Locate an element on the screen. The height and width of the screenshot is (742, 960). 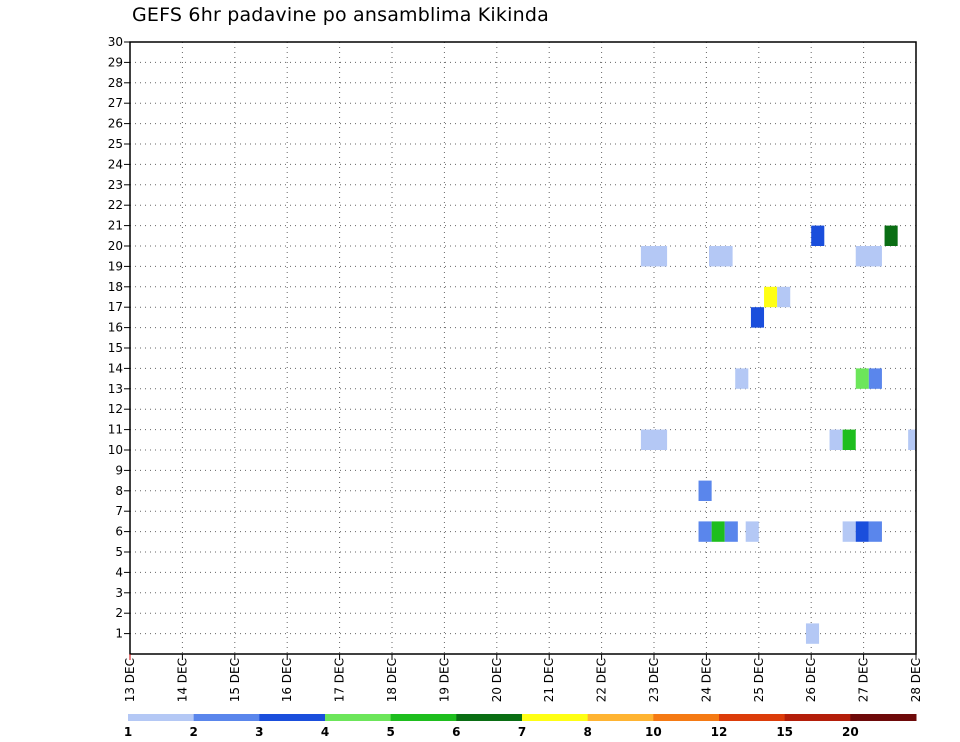
y-tick-label: 19 is located at coordinates (115, 266).